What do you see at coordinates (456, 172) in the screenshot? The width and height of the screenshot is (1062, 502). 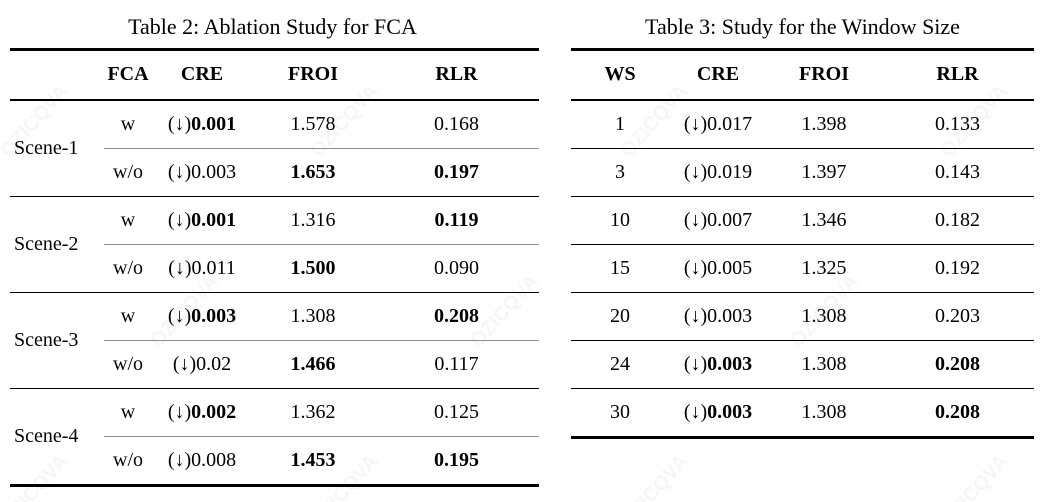 I see `rlr-cell: 0.197` at bounding box center [456, 172].